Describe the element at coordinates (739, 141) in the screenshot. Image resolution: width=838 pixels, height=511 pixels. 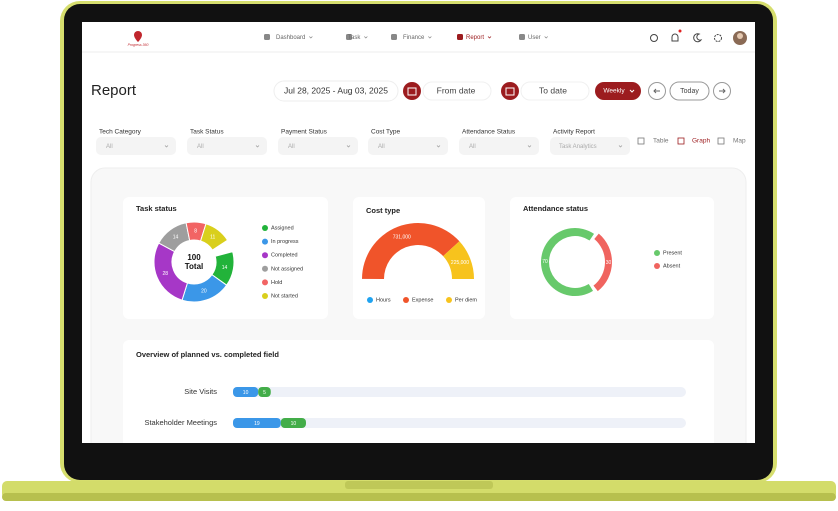
I see `view-toggle: Map` at that location.